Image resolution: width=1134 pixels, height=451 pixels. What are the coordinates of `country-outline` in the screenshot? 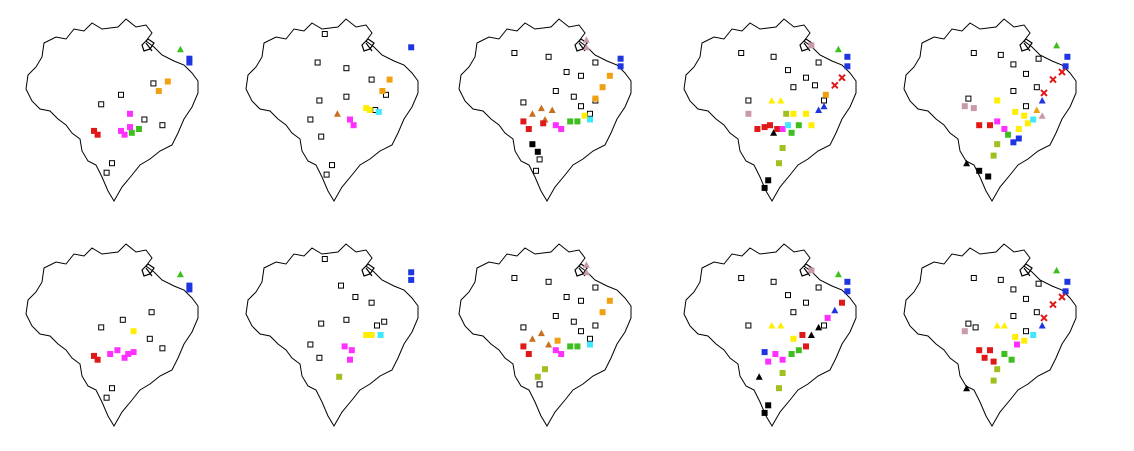 It's located at (990, 335).